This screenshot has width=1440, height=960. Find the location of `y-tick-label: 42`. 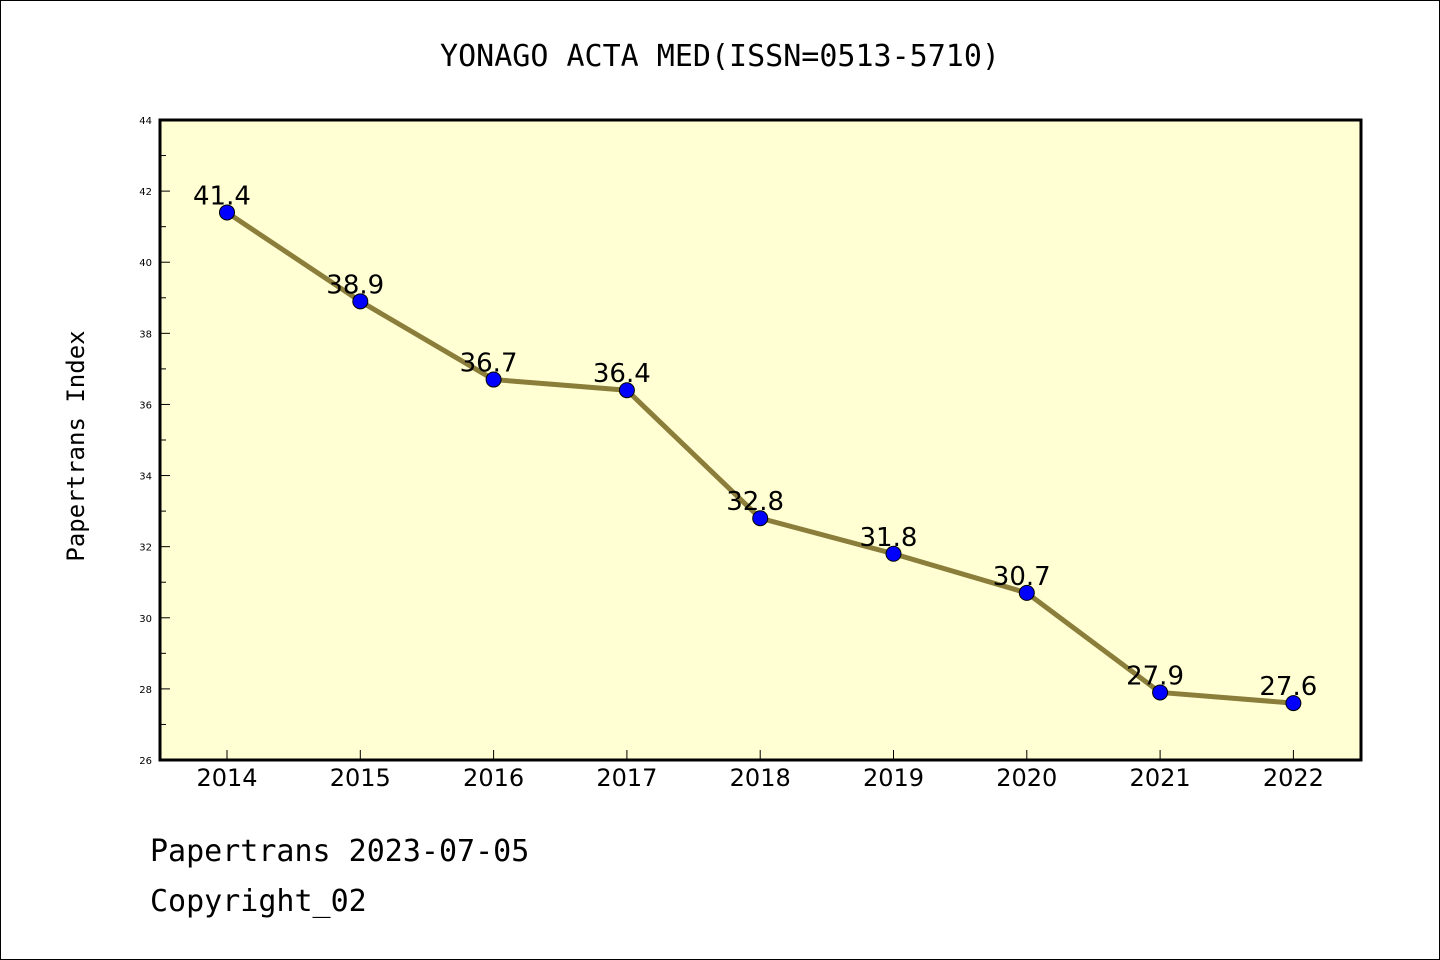

y-tick-label: 42 is located at coordinates (145, 192).